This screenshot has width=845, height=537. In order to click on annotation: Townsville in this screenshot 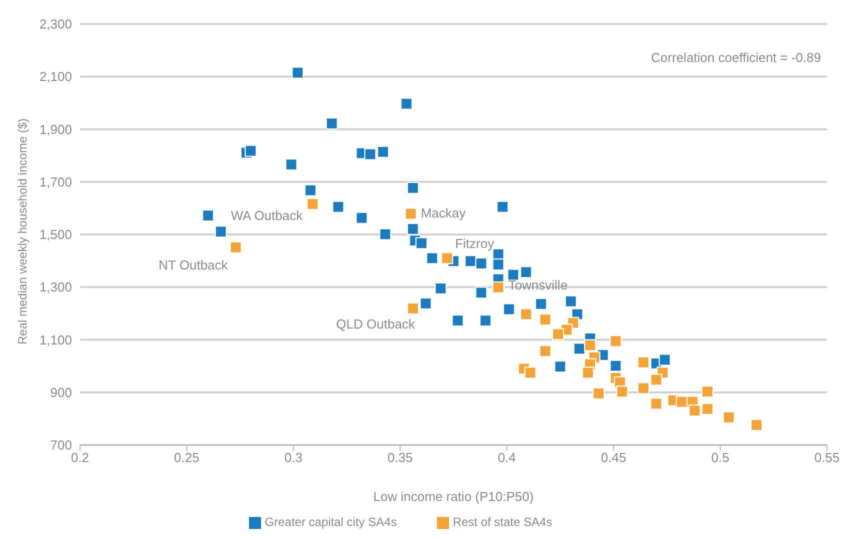, I will do `click(538, 284)`.